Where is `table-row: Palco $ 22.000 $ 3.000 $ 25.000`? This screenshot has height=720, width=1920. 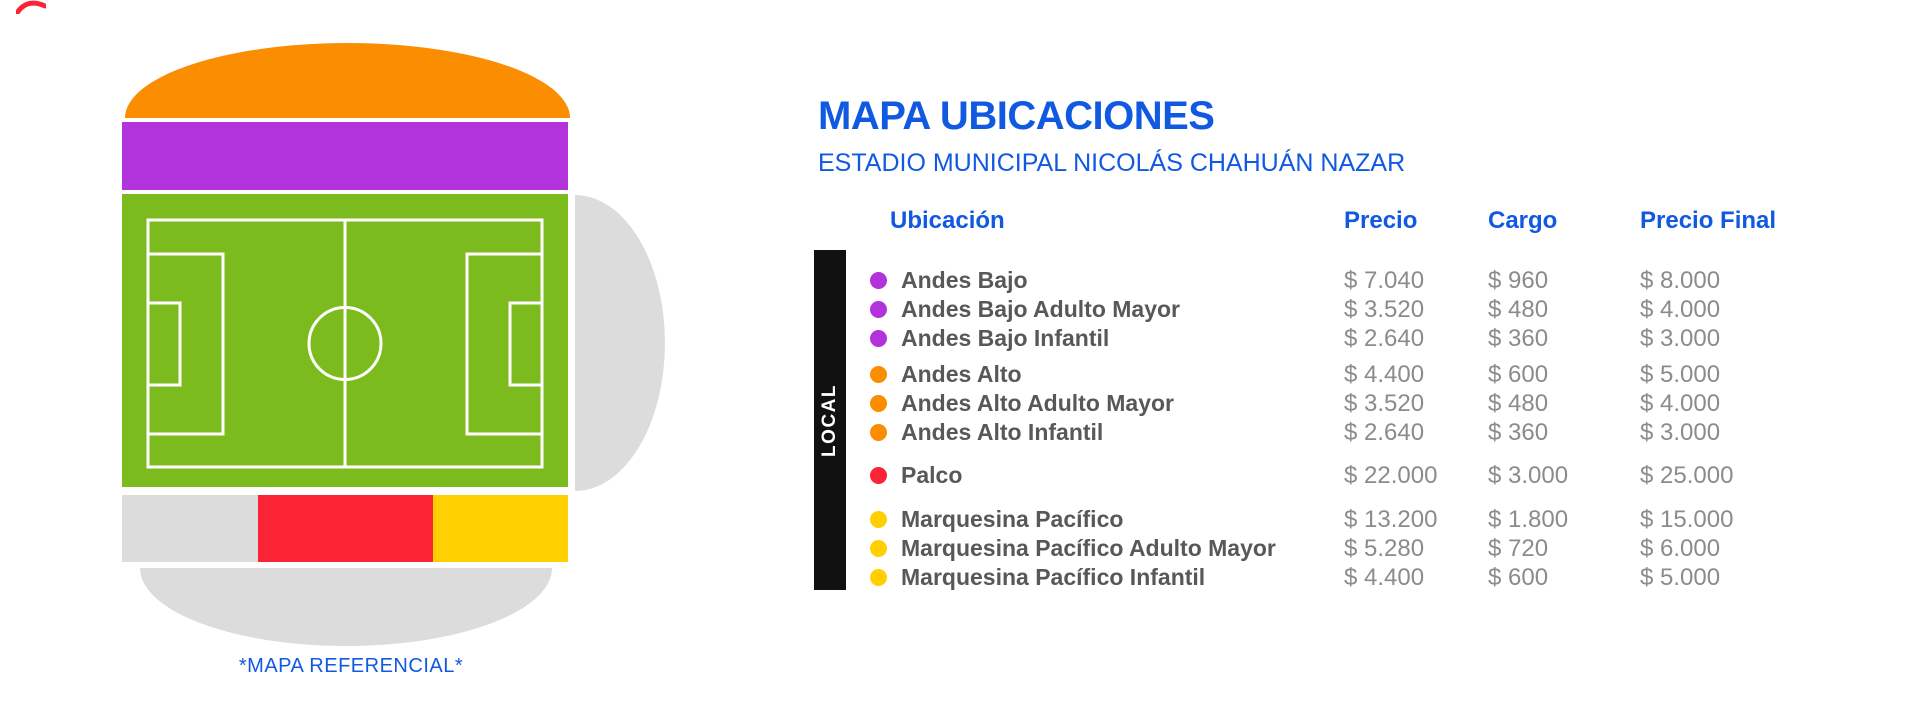
table-row: Palco $ 22.000 $ 3.000 $ 25.000 is located at coordinates (1360, 475).